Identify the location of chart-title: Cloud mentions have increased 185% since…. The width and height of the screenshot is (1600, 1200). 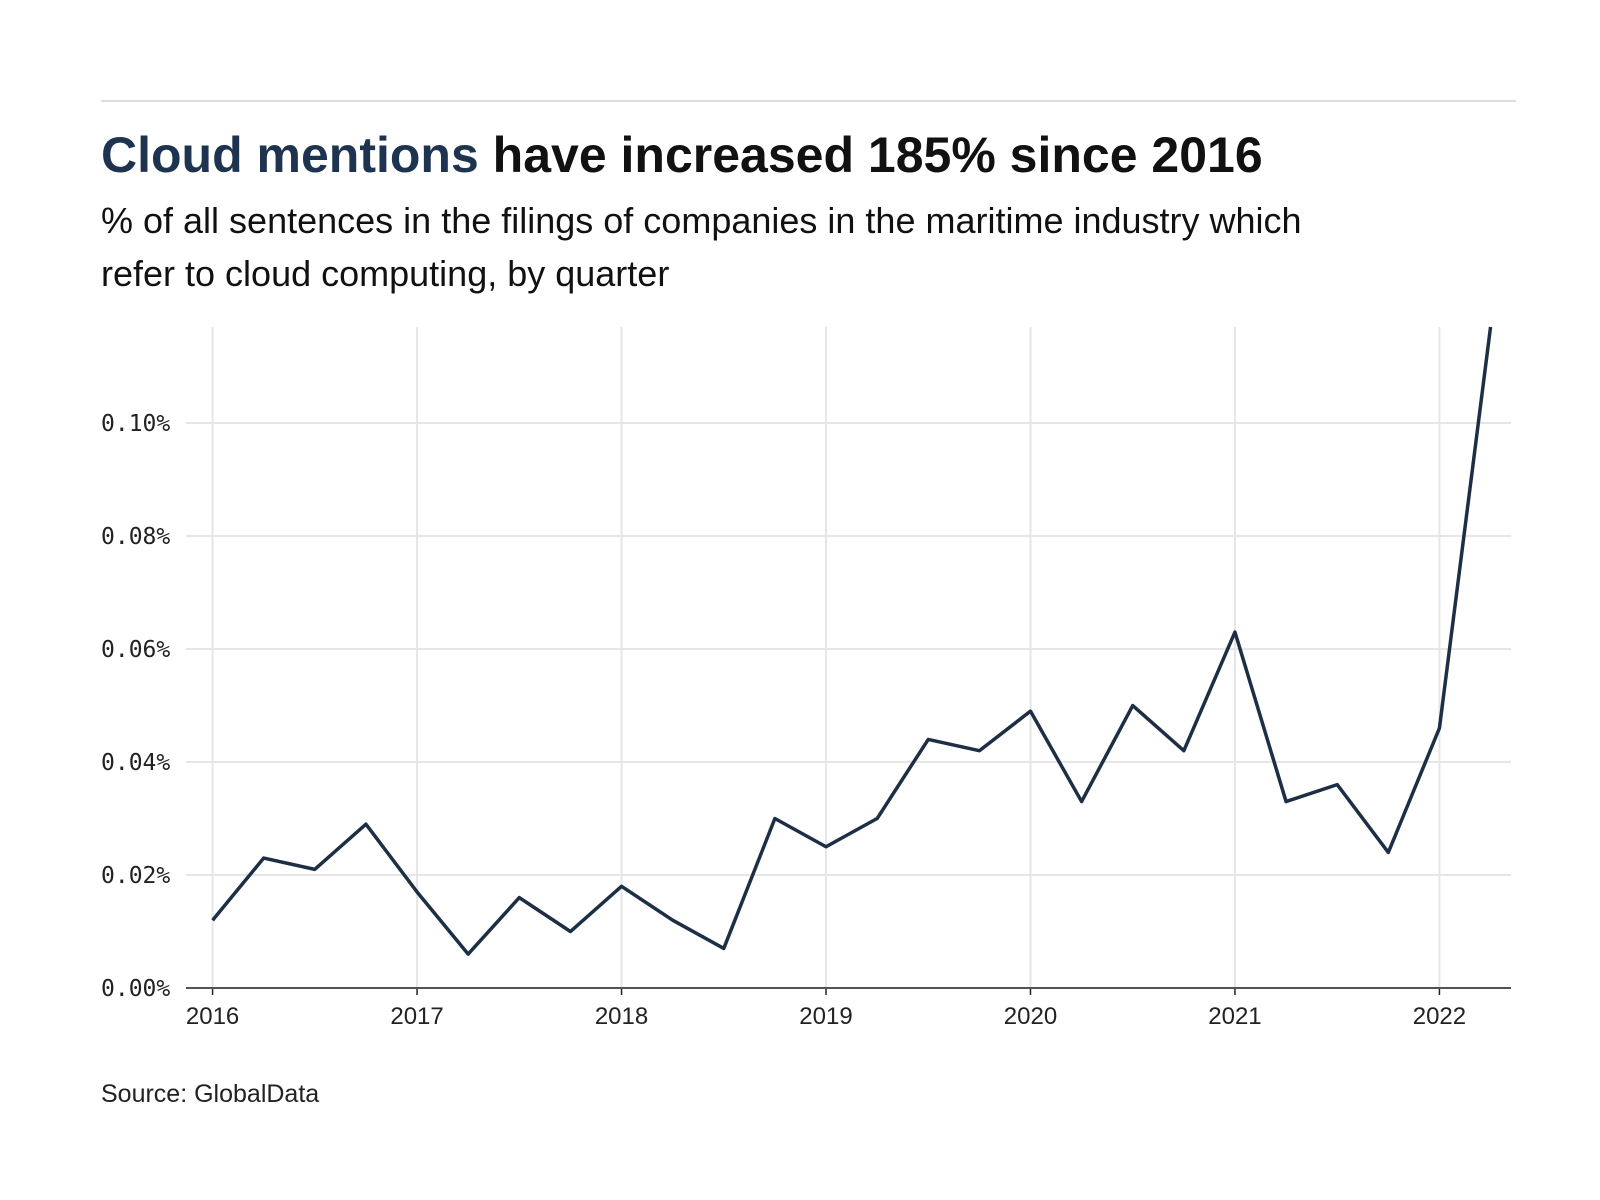
(682, 155).